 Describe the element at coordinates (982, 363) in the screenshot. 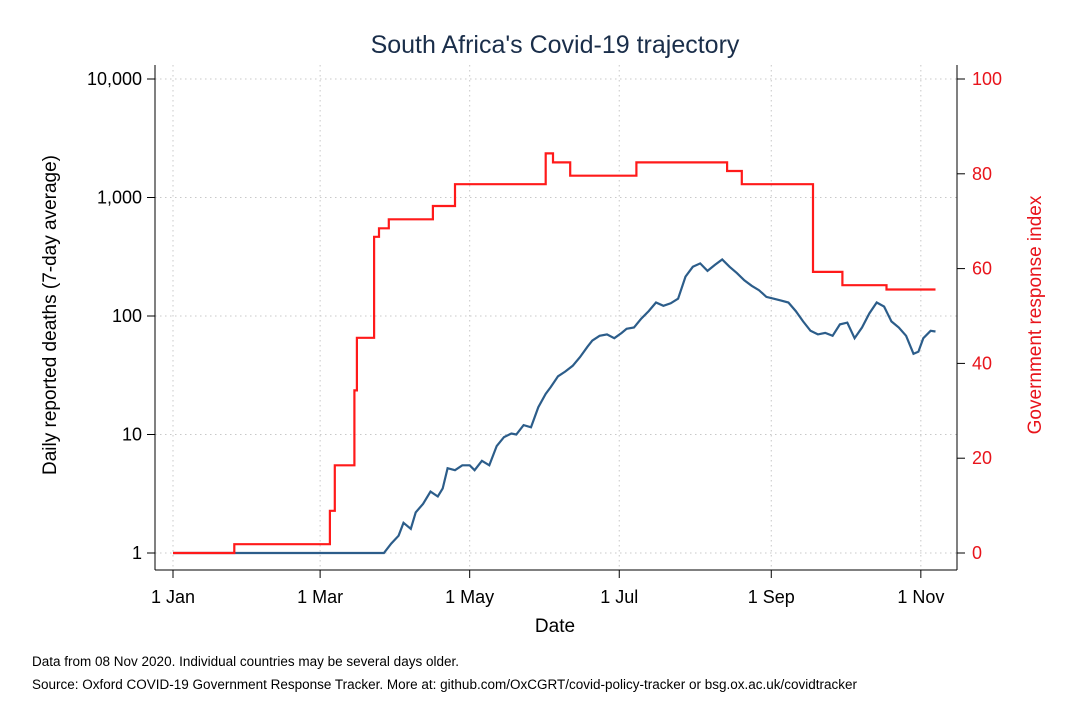

I see `y2-tick-label: 40` at that location.